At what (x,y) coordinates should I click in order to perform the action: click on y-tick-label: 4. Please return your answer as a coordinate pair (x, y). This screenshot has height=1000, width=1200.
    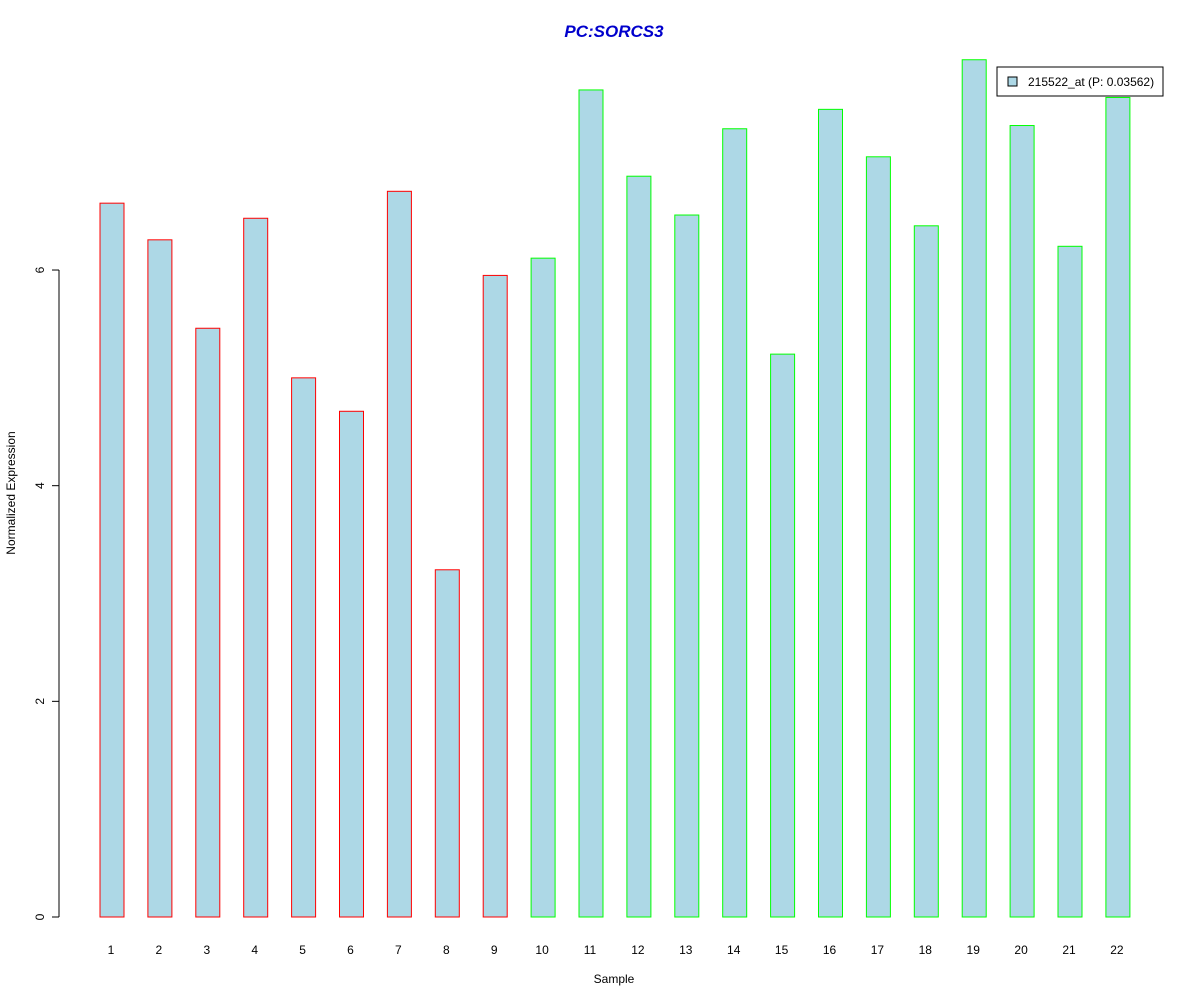
    Looking at the image, I should click on (40, 485).